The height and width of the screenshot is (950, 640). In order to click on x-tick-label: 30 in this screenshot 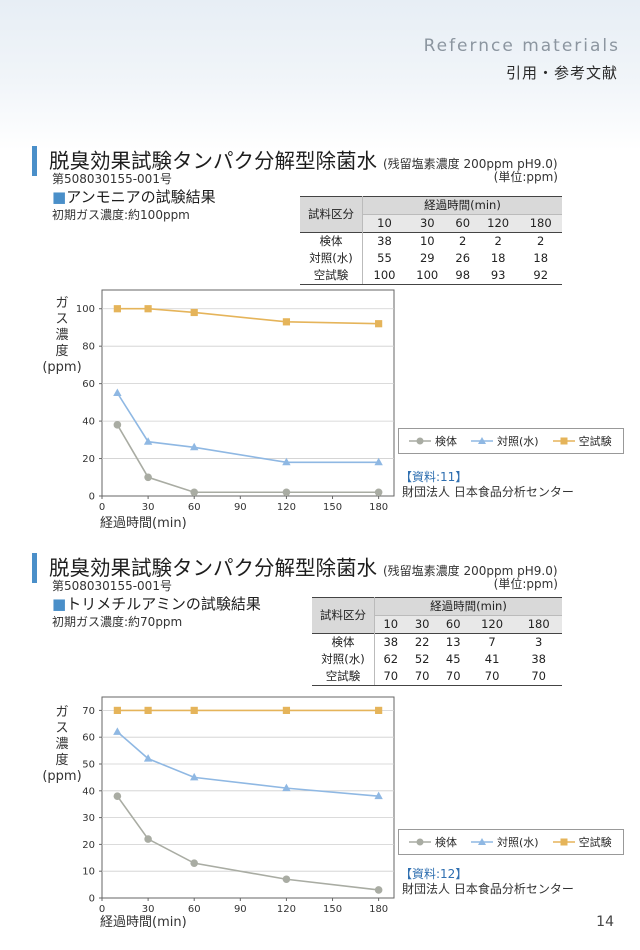, I will do `click(148, 507)`.